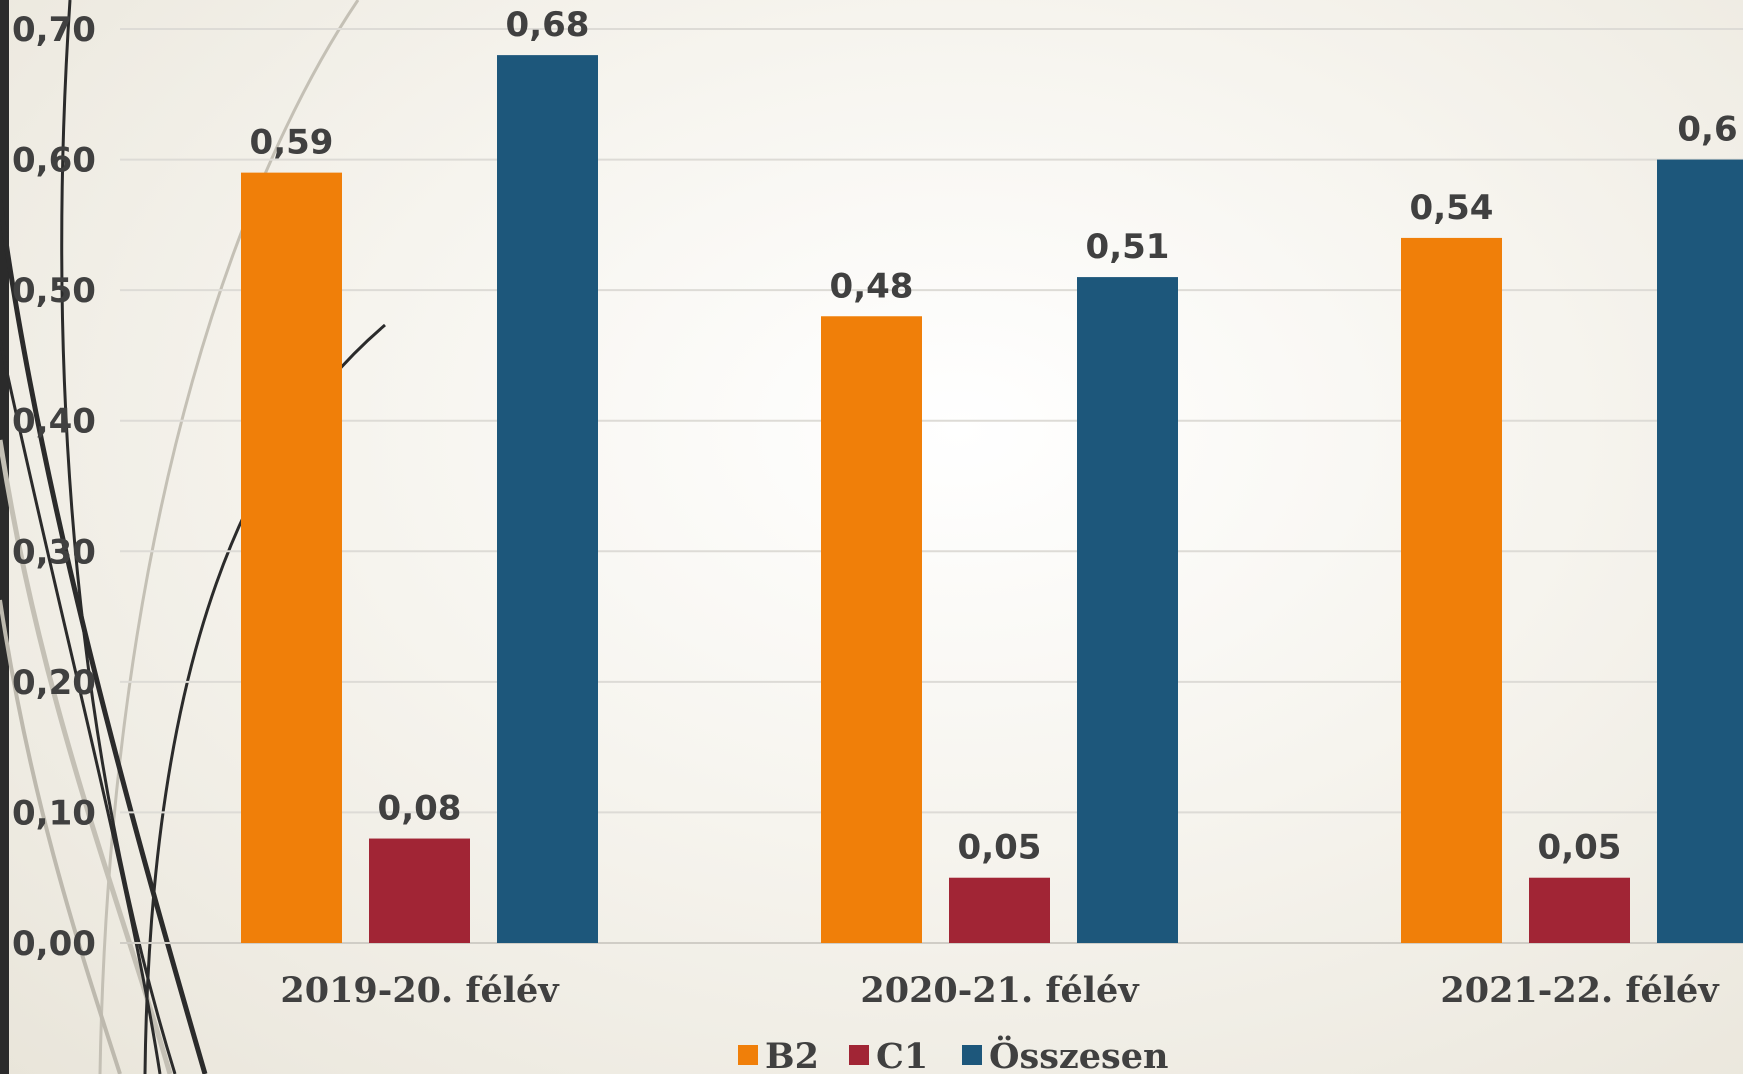  What do you see at coordinates (54, 813) in the screenshot?
I see `y-tick-label: 0,10` at bounding box center [54, 813].